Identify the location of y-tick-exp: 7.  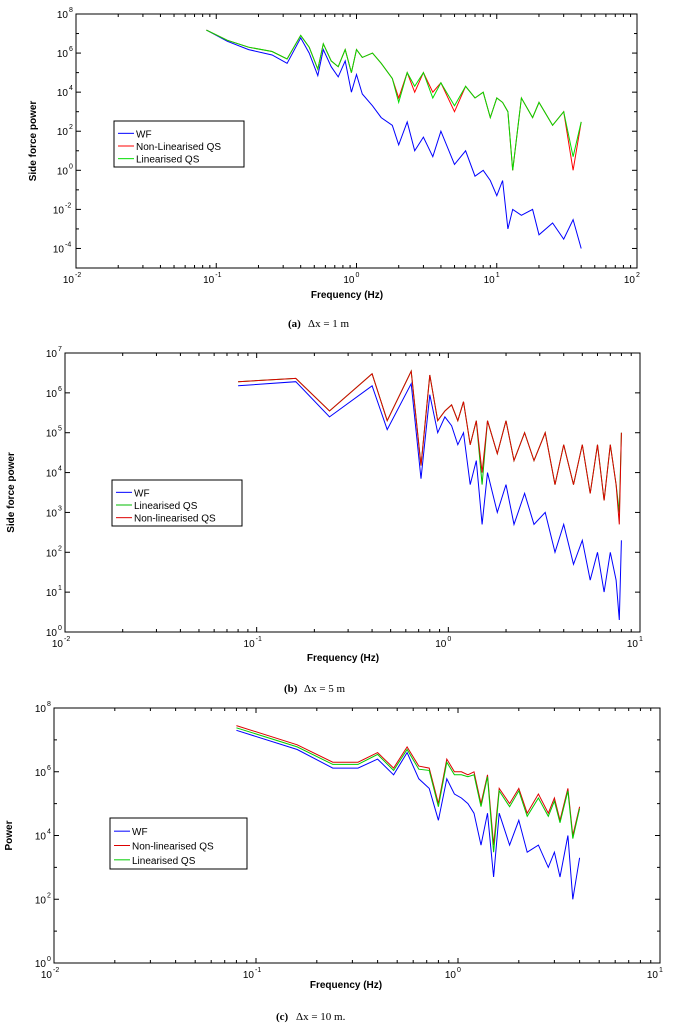
(60, 349).